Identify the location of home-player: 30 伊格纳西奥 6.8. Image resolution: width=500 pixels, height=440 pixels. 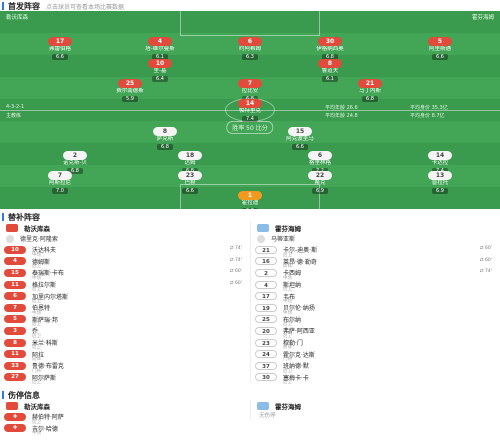
(330, 48).